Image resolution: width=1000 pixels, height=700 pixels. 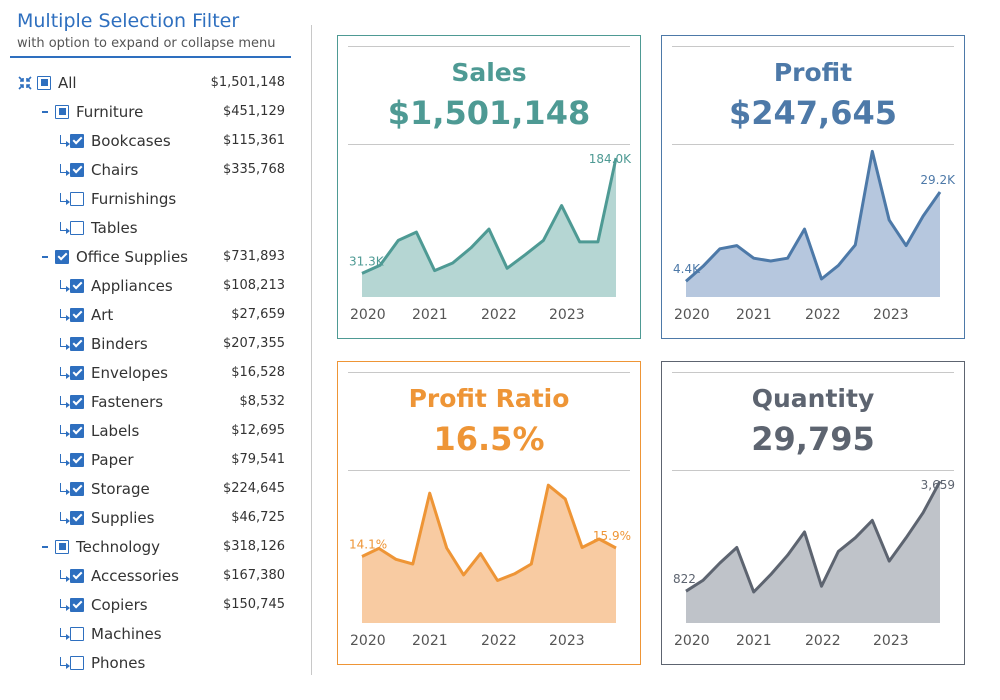 I want to click on sparkline-chart: 2020 2021 2022 2023 4.4K 29.2K, so click(x=814, y=236).